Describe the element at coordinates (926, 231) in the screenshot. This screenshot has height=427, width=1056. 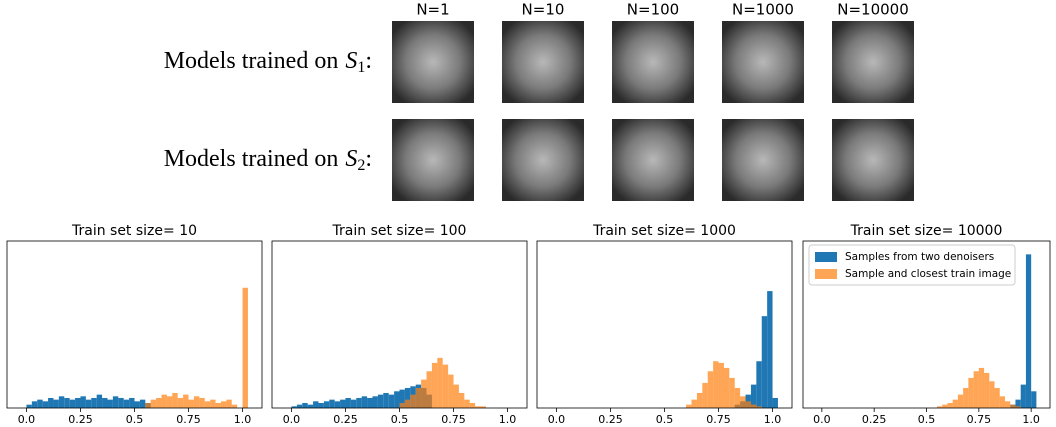
I see `chart-title: Train set size= 10000` at that location.